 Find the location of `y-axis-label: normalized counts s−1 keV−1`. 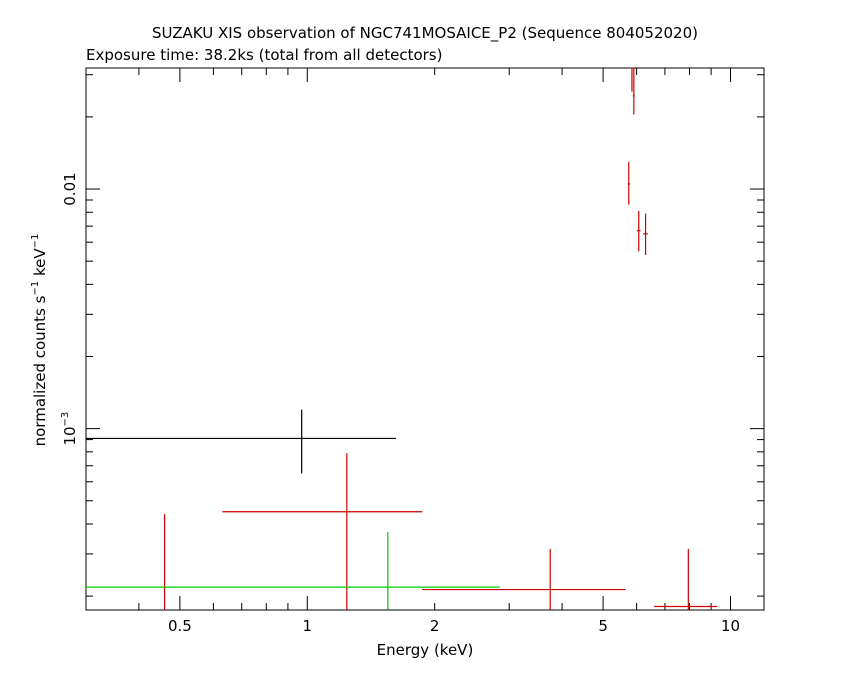

y-axis-label: normalized counts s−1 keV−1 is located at coordinates (39, 340).